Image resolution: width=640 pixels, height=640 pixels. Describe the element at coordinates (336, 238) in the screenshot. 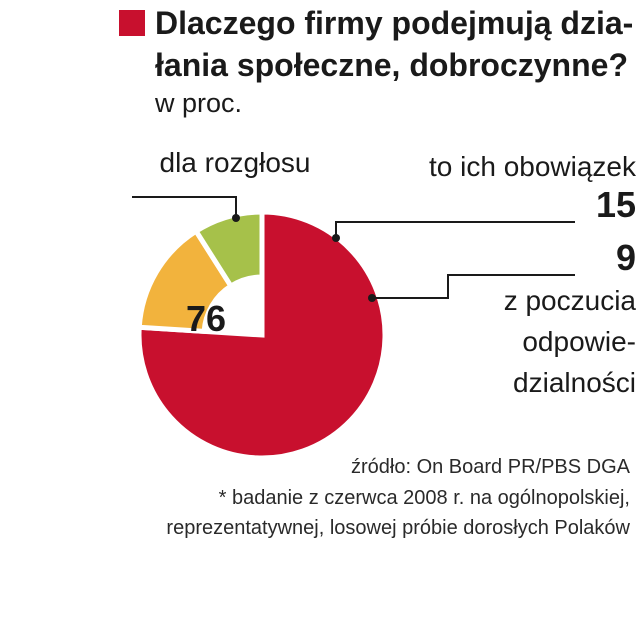

I see `leader-obowiazek-dot` at that location.